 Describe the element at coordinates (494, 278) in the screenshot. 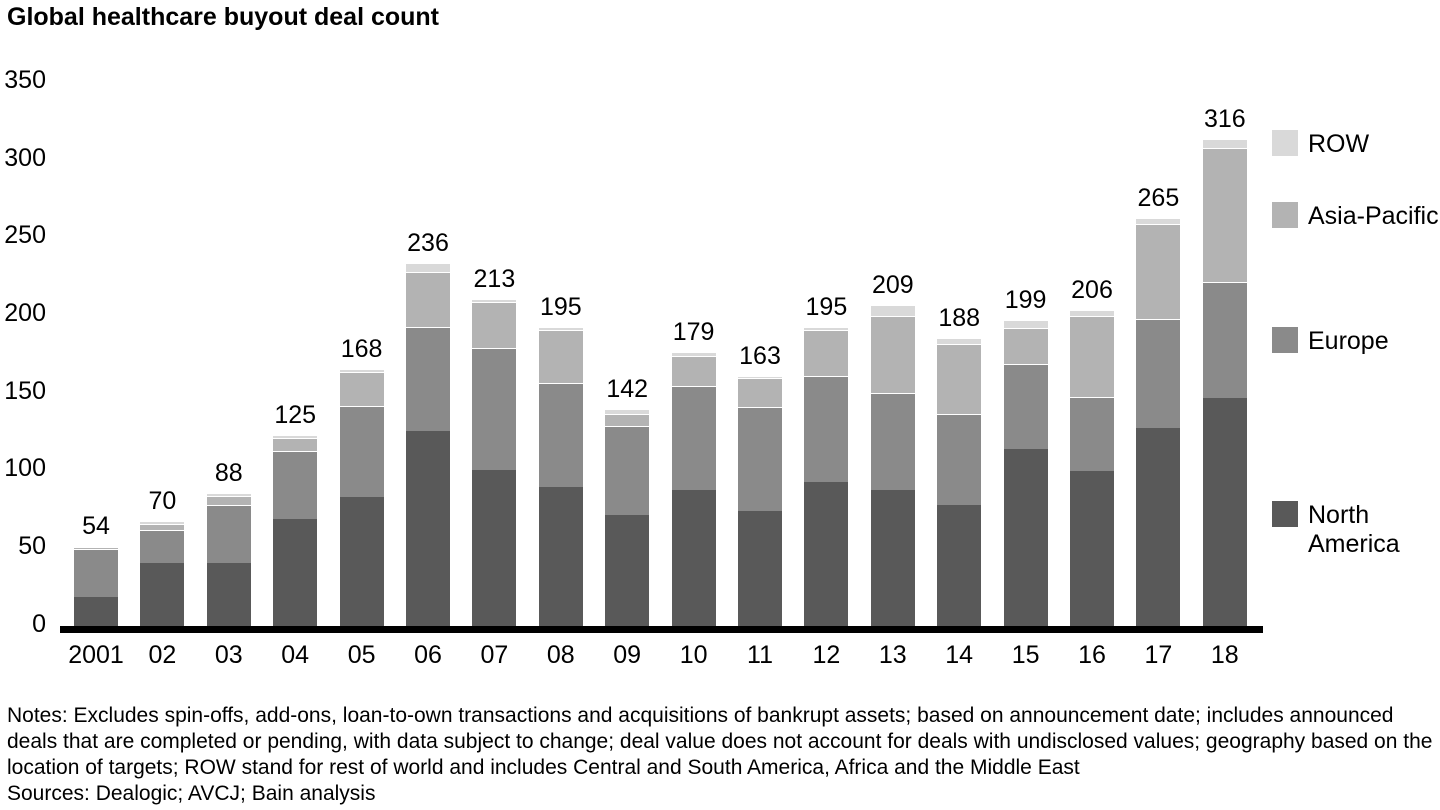

I see `bar-total-label: 213` at that location.